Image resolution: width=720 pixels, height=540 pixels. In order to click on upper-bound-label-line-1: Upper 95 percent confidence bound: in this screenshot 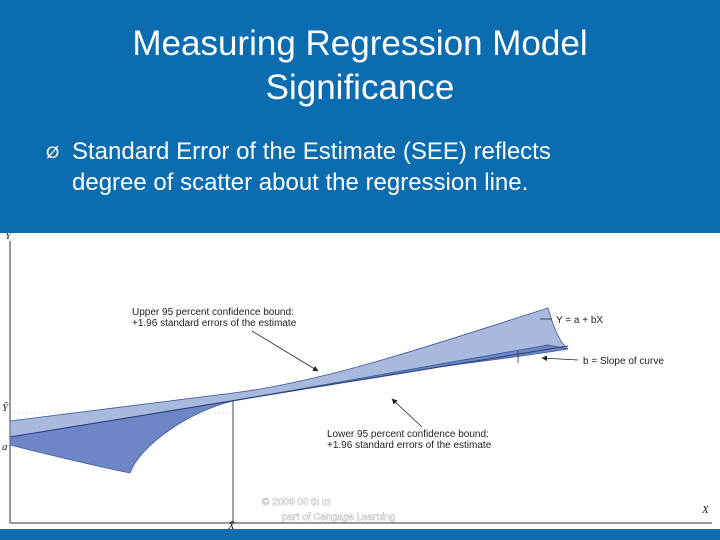, I will do `click(213, 312)`.